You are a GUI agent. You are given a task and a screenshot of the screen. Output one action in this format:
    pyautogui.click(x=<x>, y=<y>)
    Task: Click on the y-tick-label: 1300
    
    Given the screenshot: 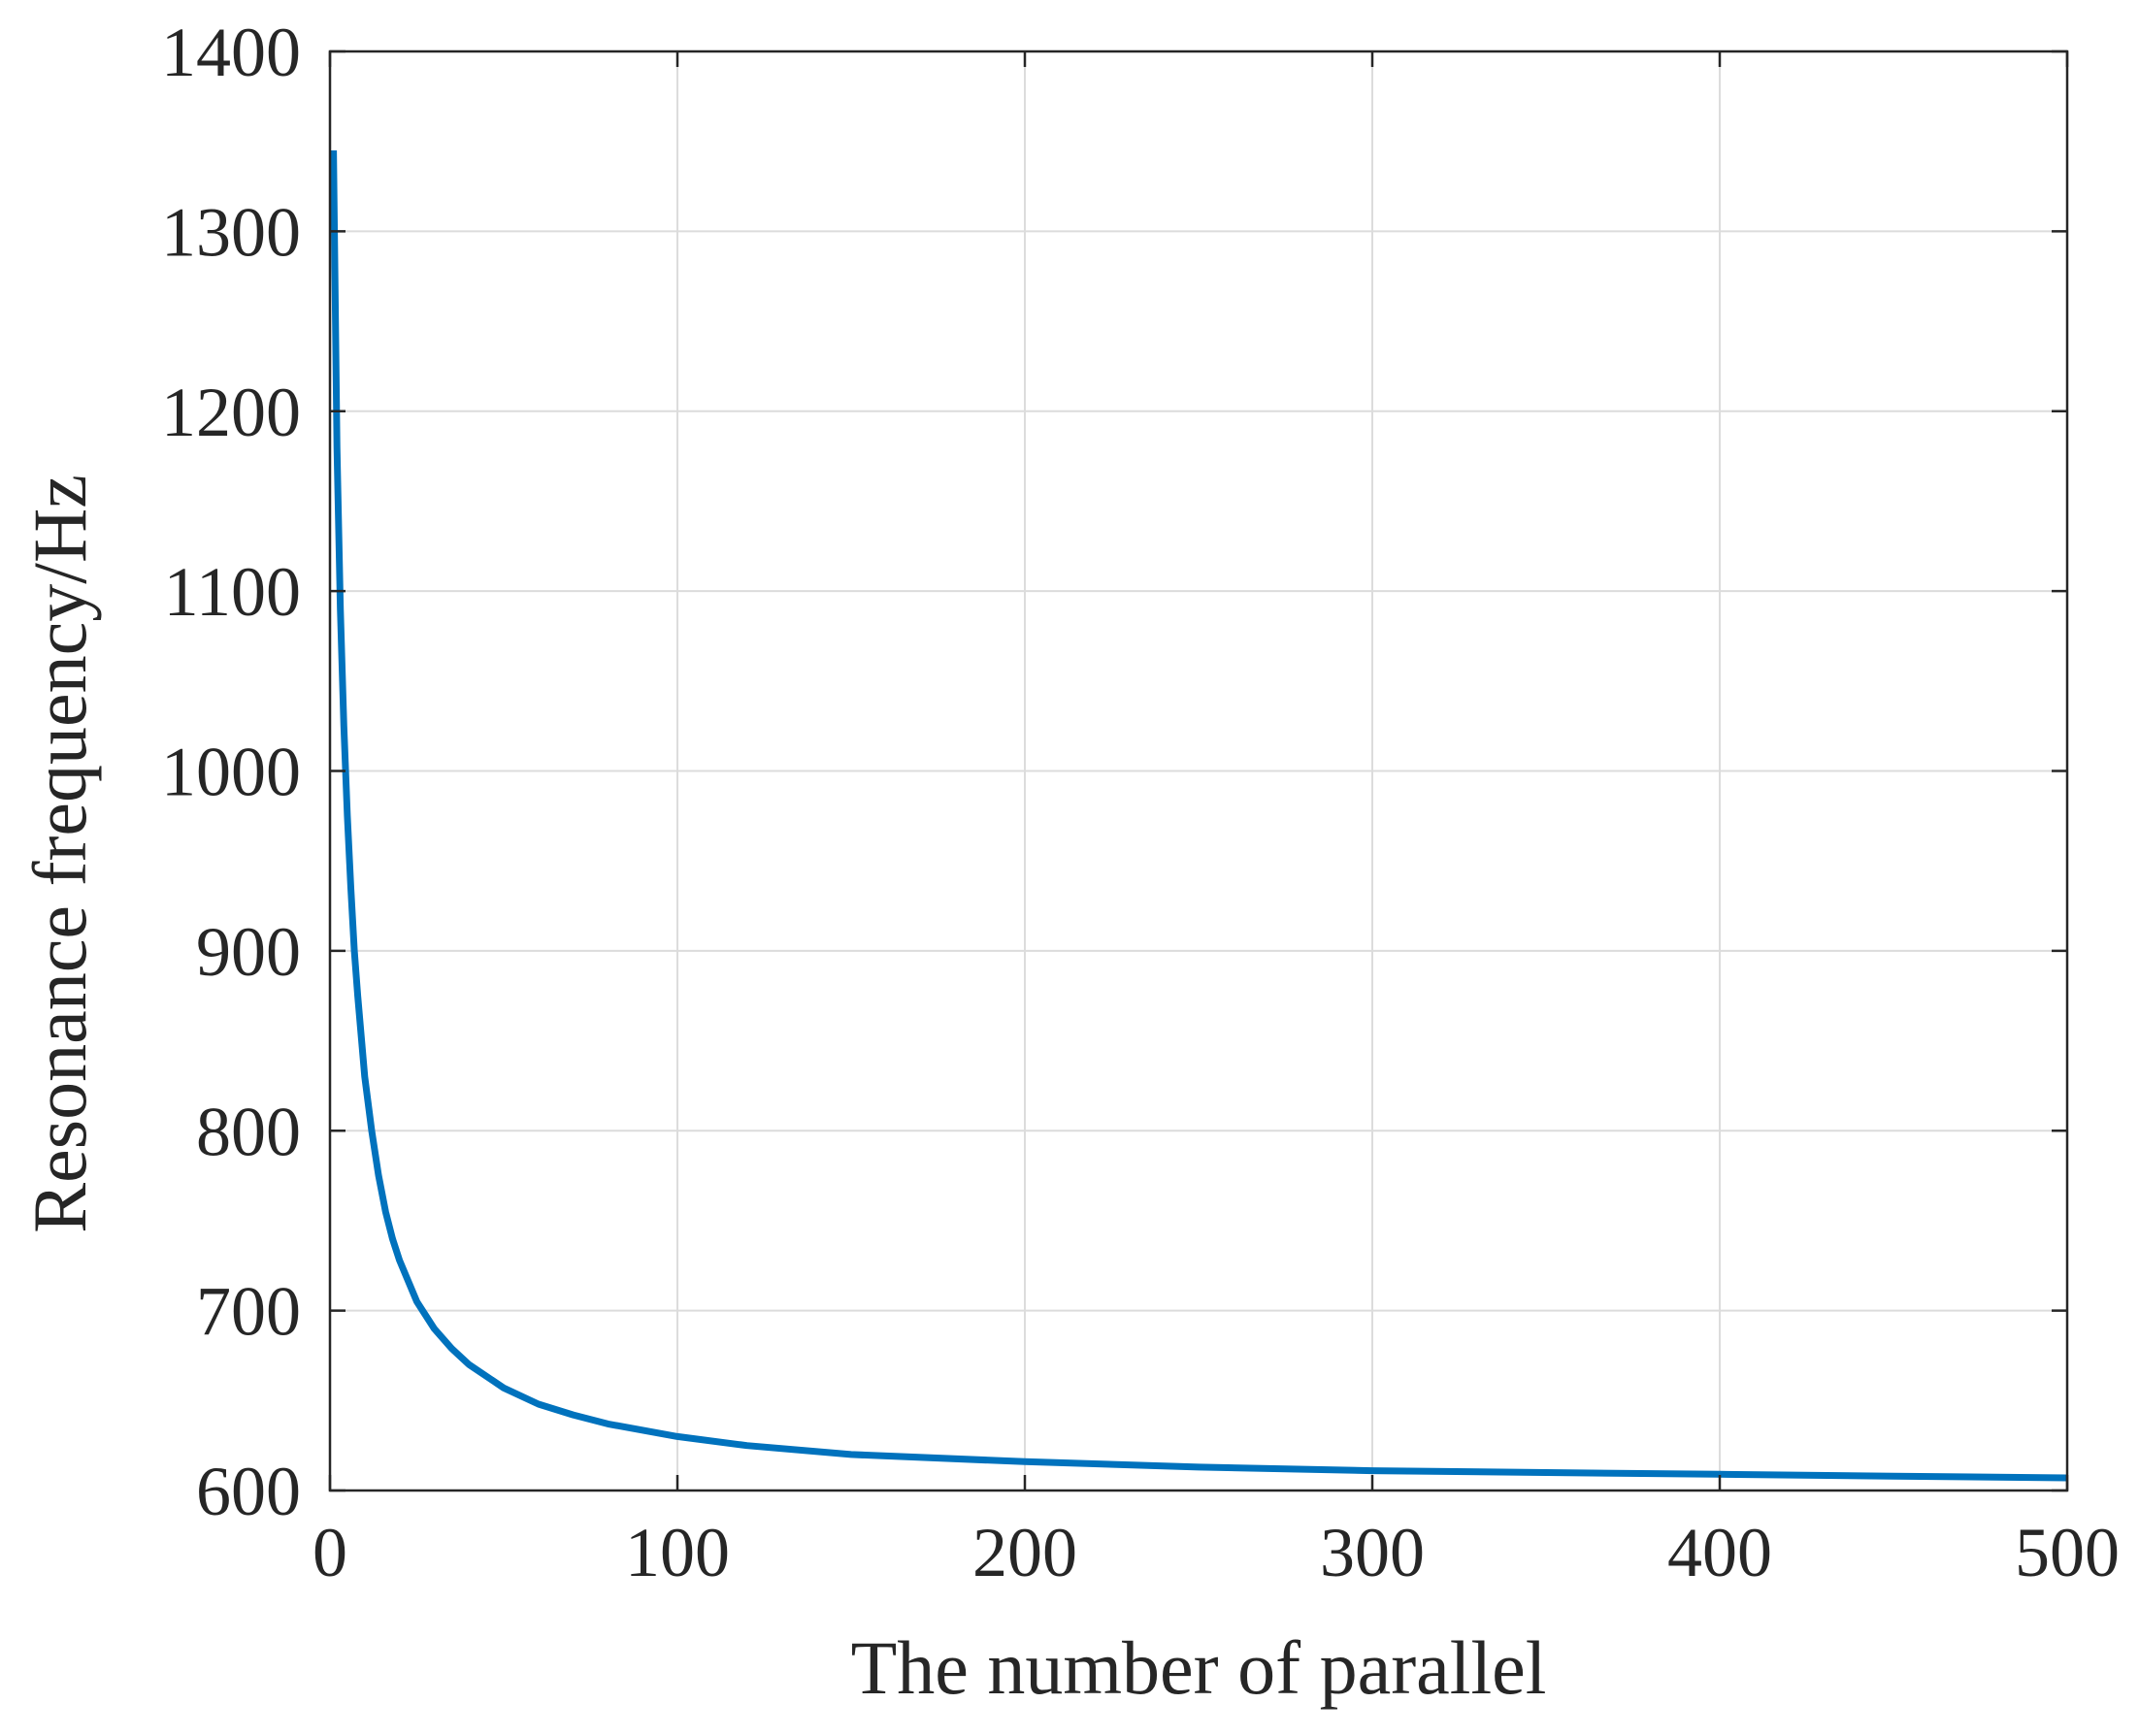 What is the action you would take?
    pyautogui.click(x=231, y=232)
    